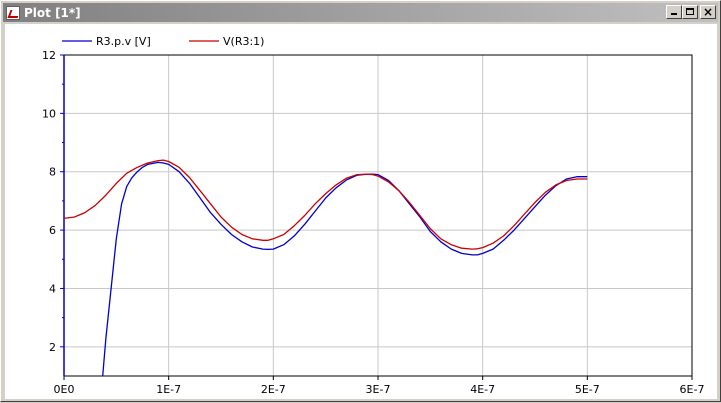 This screenshot has height=403, width=721. I want to click on y-tick-label: 10, so click(49, 113).